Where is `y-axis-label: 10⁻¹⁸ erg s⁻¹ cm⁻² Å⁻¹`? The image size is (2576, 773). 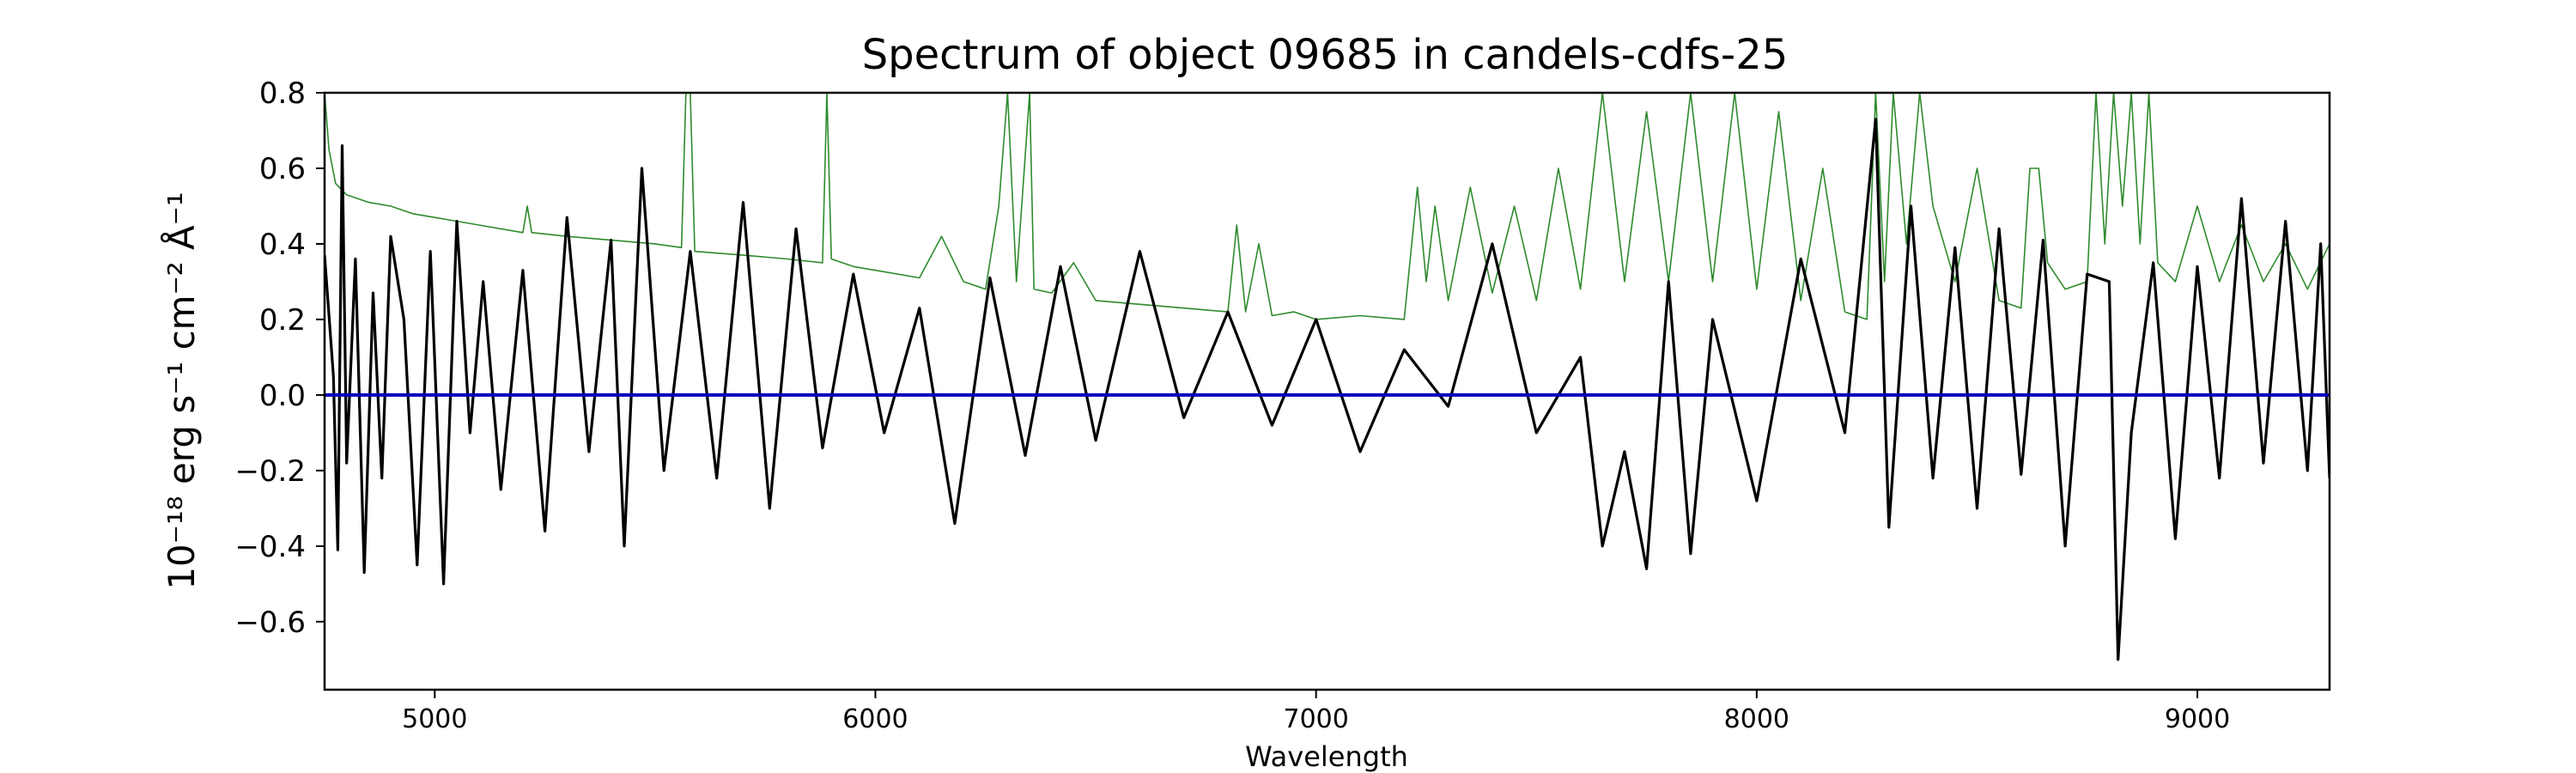
y-axis-label: 10⁻¹⁸ erg s⁻¹ cm⁻² Å⁻¹ is located at coordinates (181, 390).